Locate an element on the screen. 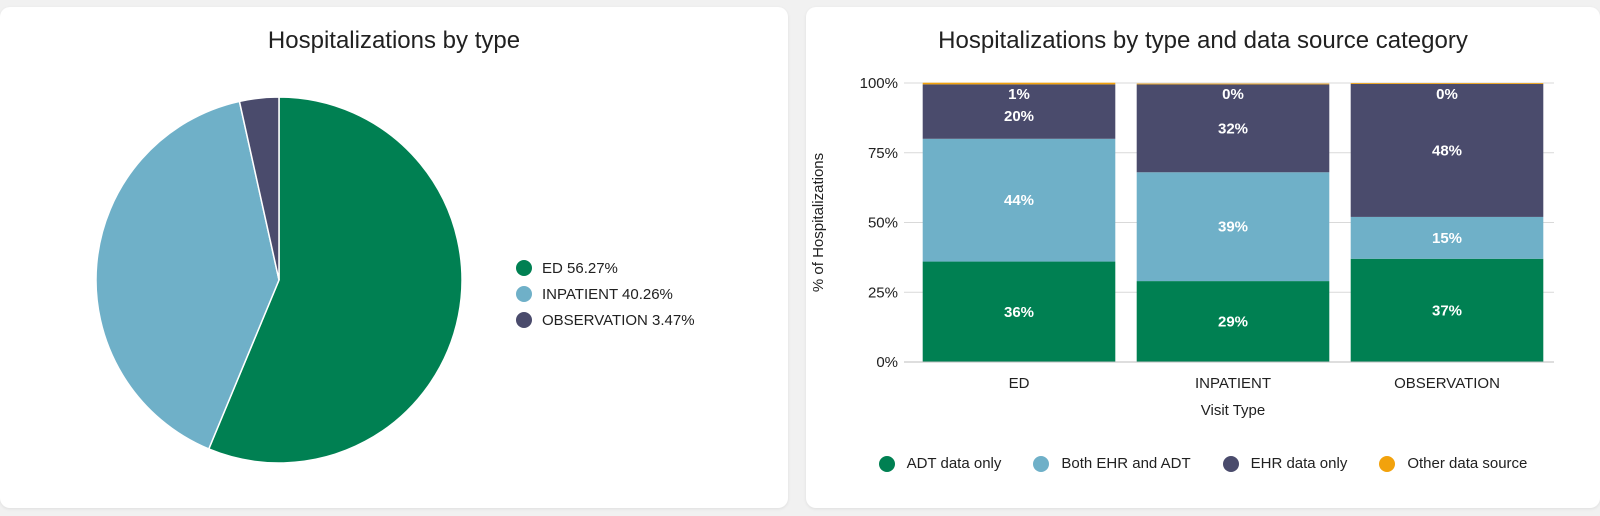 The height and width of the screenshot is (516, 1600). data-label-observation-2: 48% is located at coordinates (1447, 150).